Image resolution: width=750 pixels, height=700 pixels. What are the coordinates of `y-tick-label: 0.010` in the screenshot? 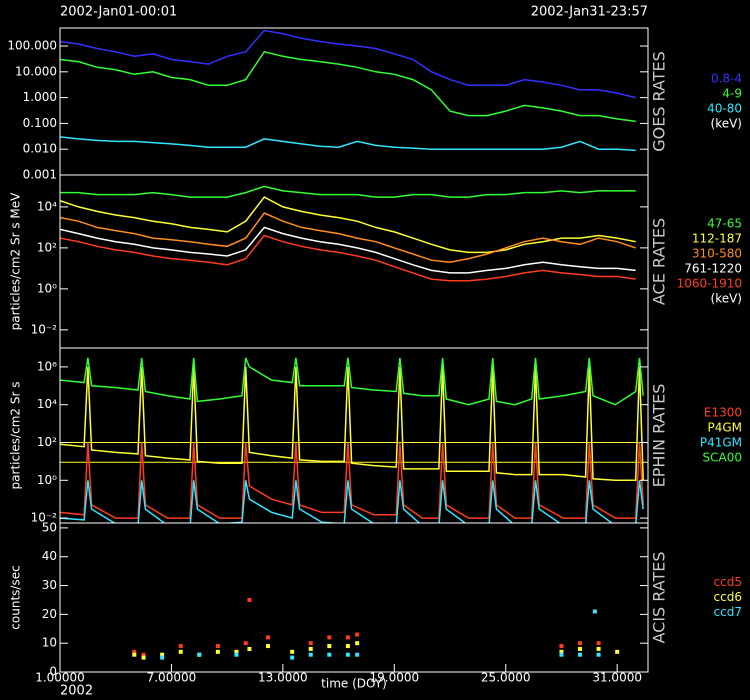 It's located at (40, 149).